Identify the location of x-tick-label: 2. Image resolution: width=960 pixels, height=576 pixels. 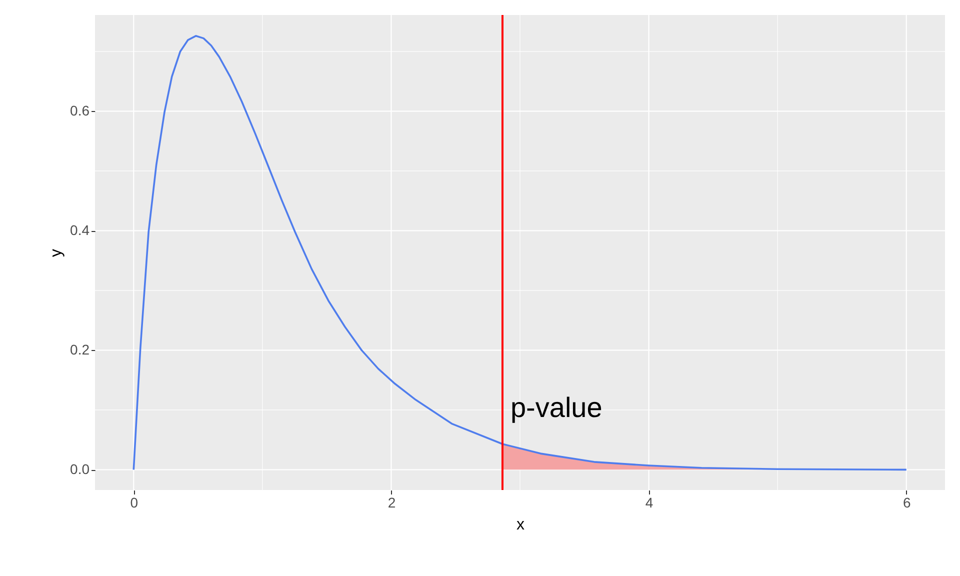
(392, 502).